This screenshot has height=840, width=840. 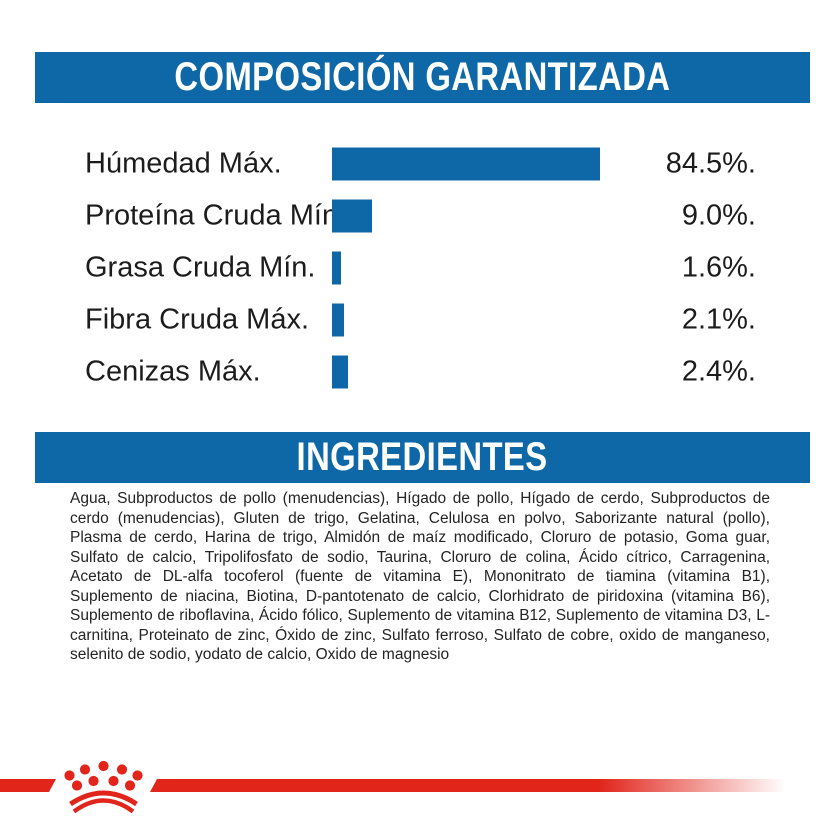 What do you see at coordinates (718, 215) in the screenshot?
I see `nutrient-value: 9.0%.` at bounding box center [718, 215].